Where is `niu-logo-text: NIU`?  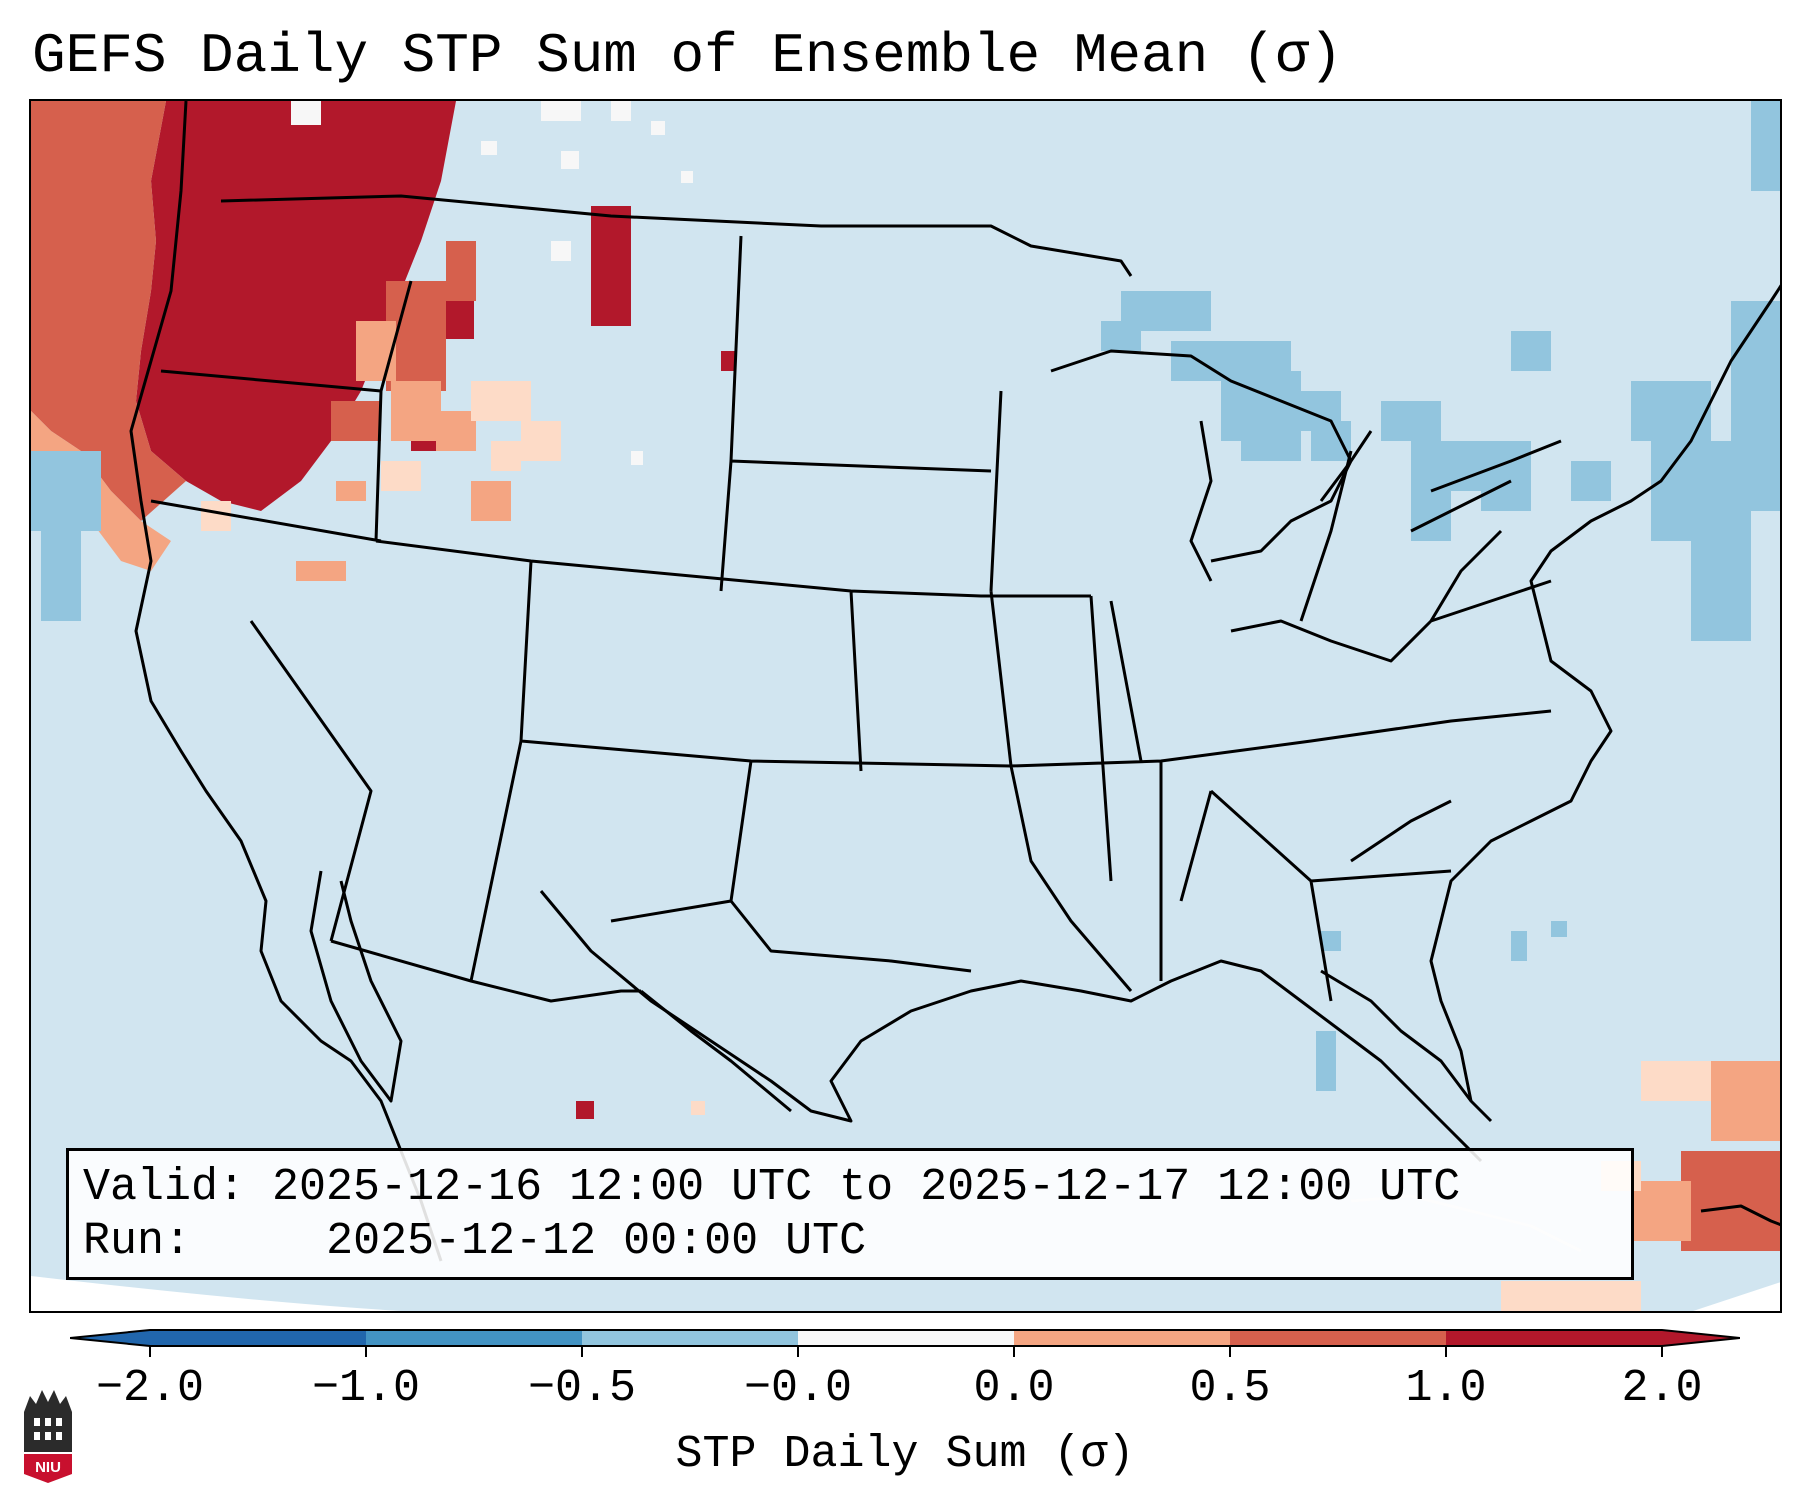 niu-logo-text: NIU is located at coordinates (48, 1467).